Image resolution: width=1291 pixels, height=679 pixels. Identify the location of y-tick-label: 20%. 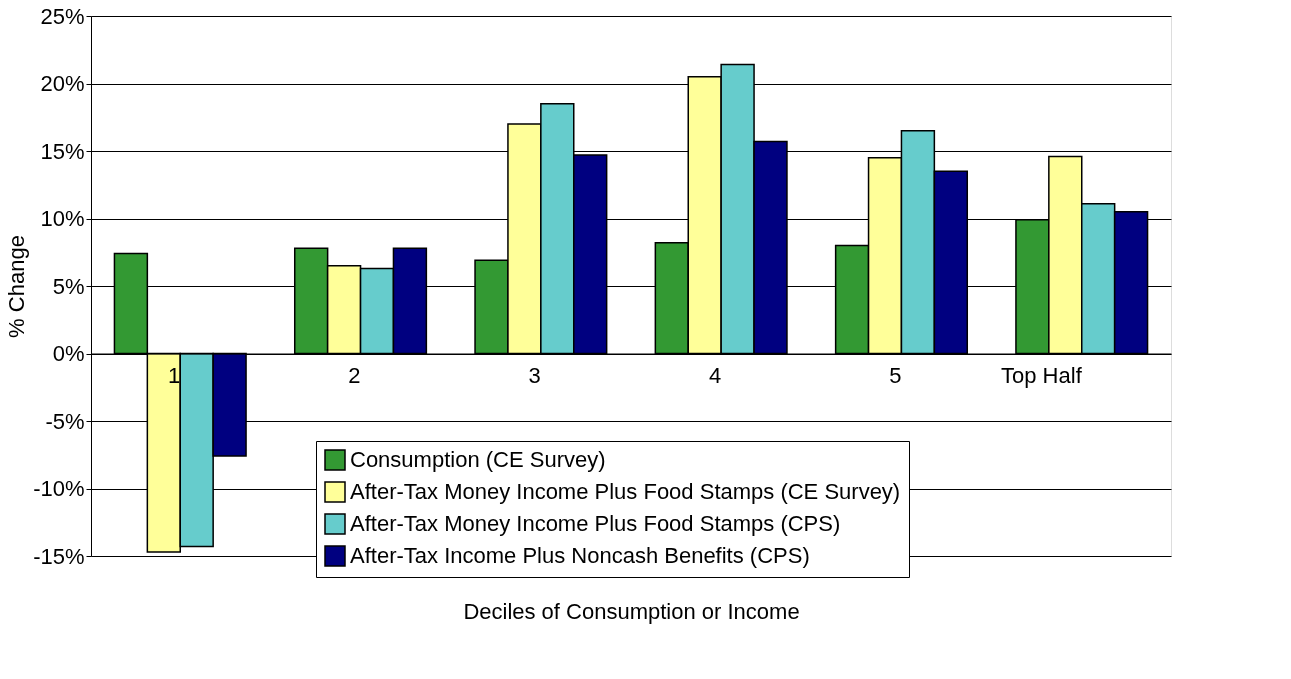
(62, 83).